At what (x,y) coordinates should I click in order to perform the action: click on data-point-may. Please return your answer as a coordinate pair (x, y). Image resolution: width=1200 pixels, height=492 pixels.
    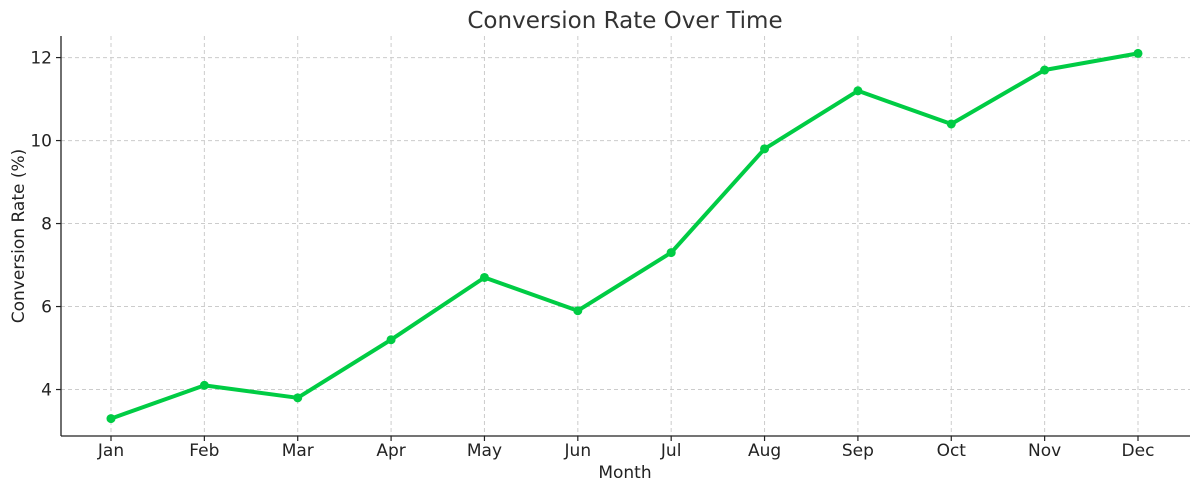
    Looking at the image, I should click on (484, 277).